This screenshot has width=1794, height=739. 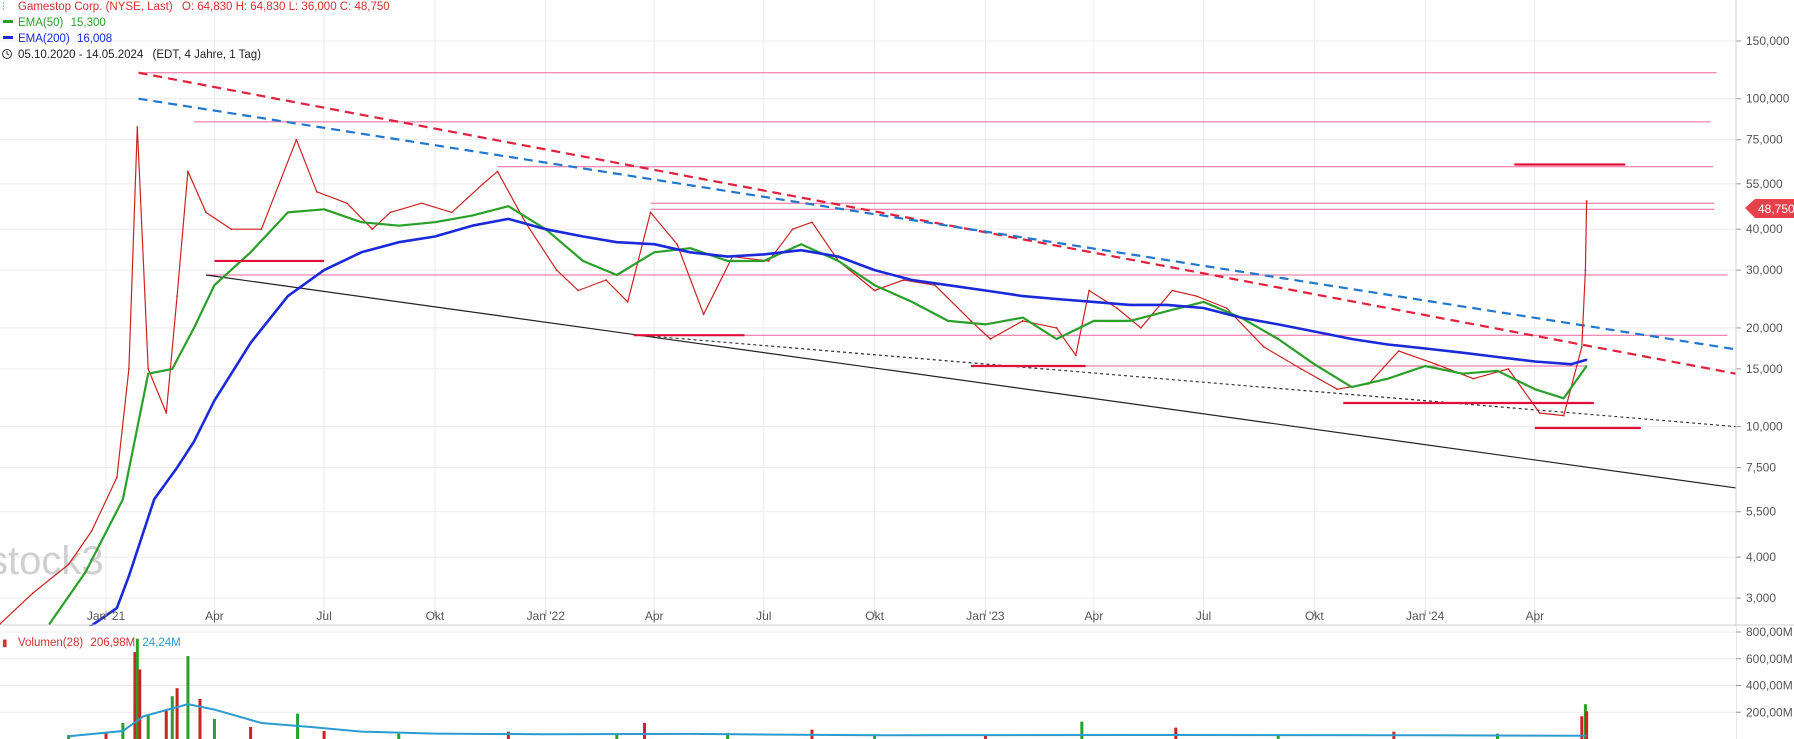 What do you see at coordinates (8, 37) in the screenshot?
I see `ema200-swatch` at bounding box center [8, 37].